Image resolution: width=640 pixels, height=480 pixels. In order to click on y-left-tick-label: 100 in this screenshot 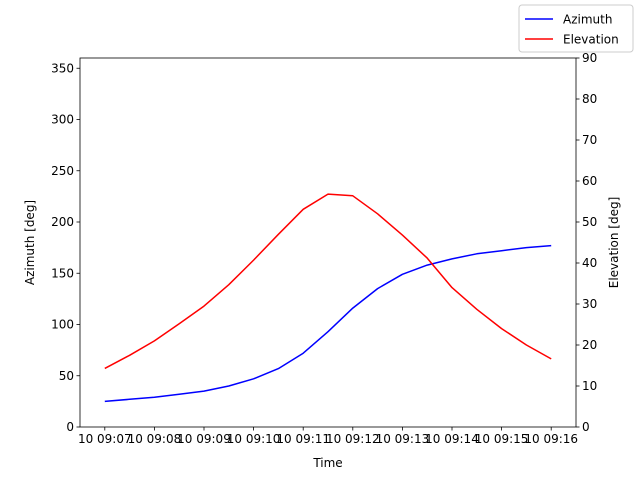, I will do `click(62, 325)`.